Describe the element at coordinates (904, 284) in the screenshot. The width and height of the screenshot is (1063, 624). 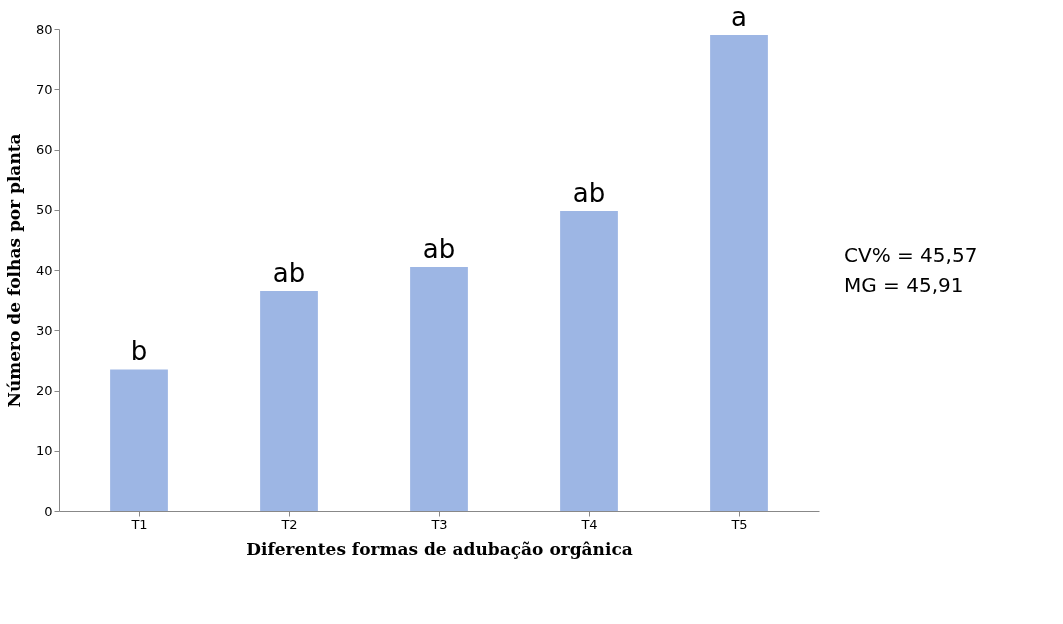
I see `text: MG = 45,91` at that location.